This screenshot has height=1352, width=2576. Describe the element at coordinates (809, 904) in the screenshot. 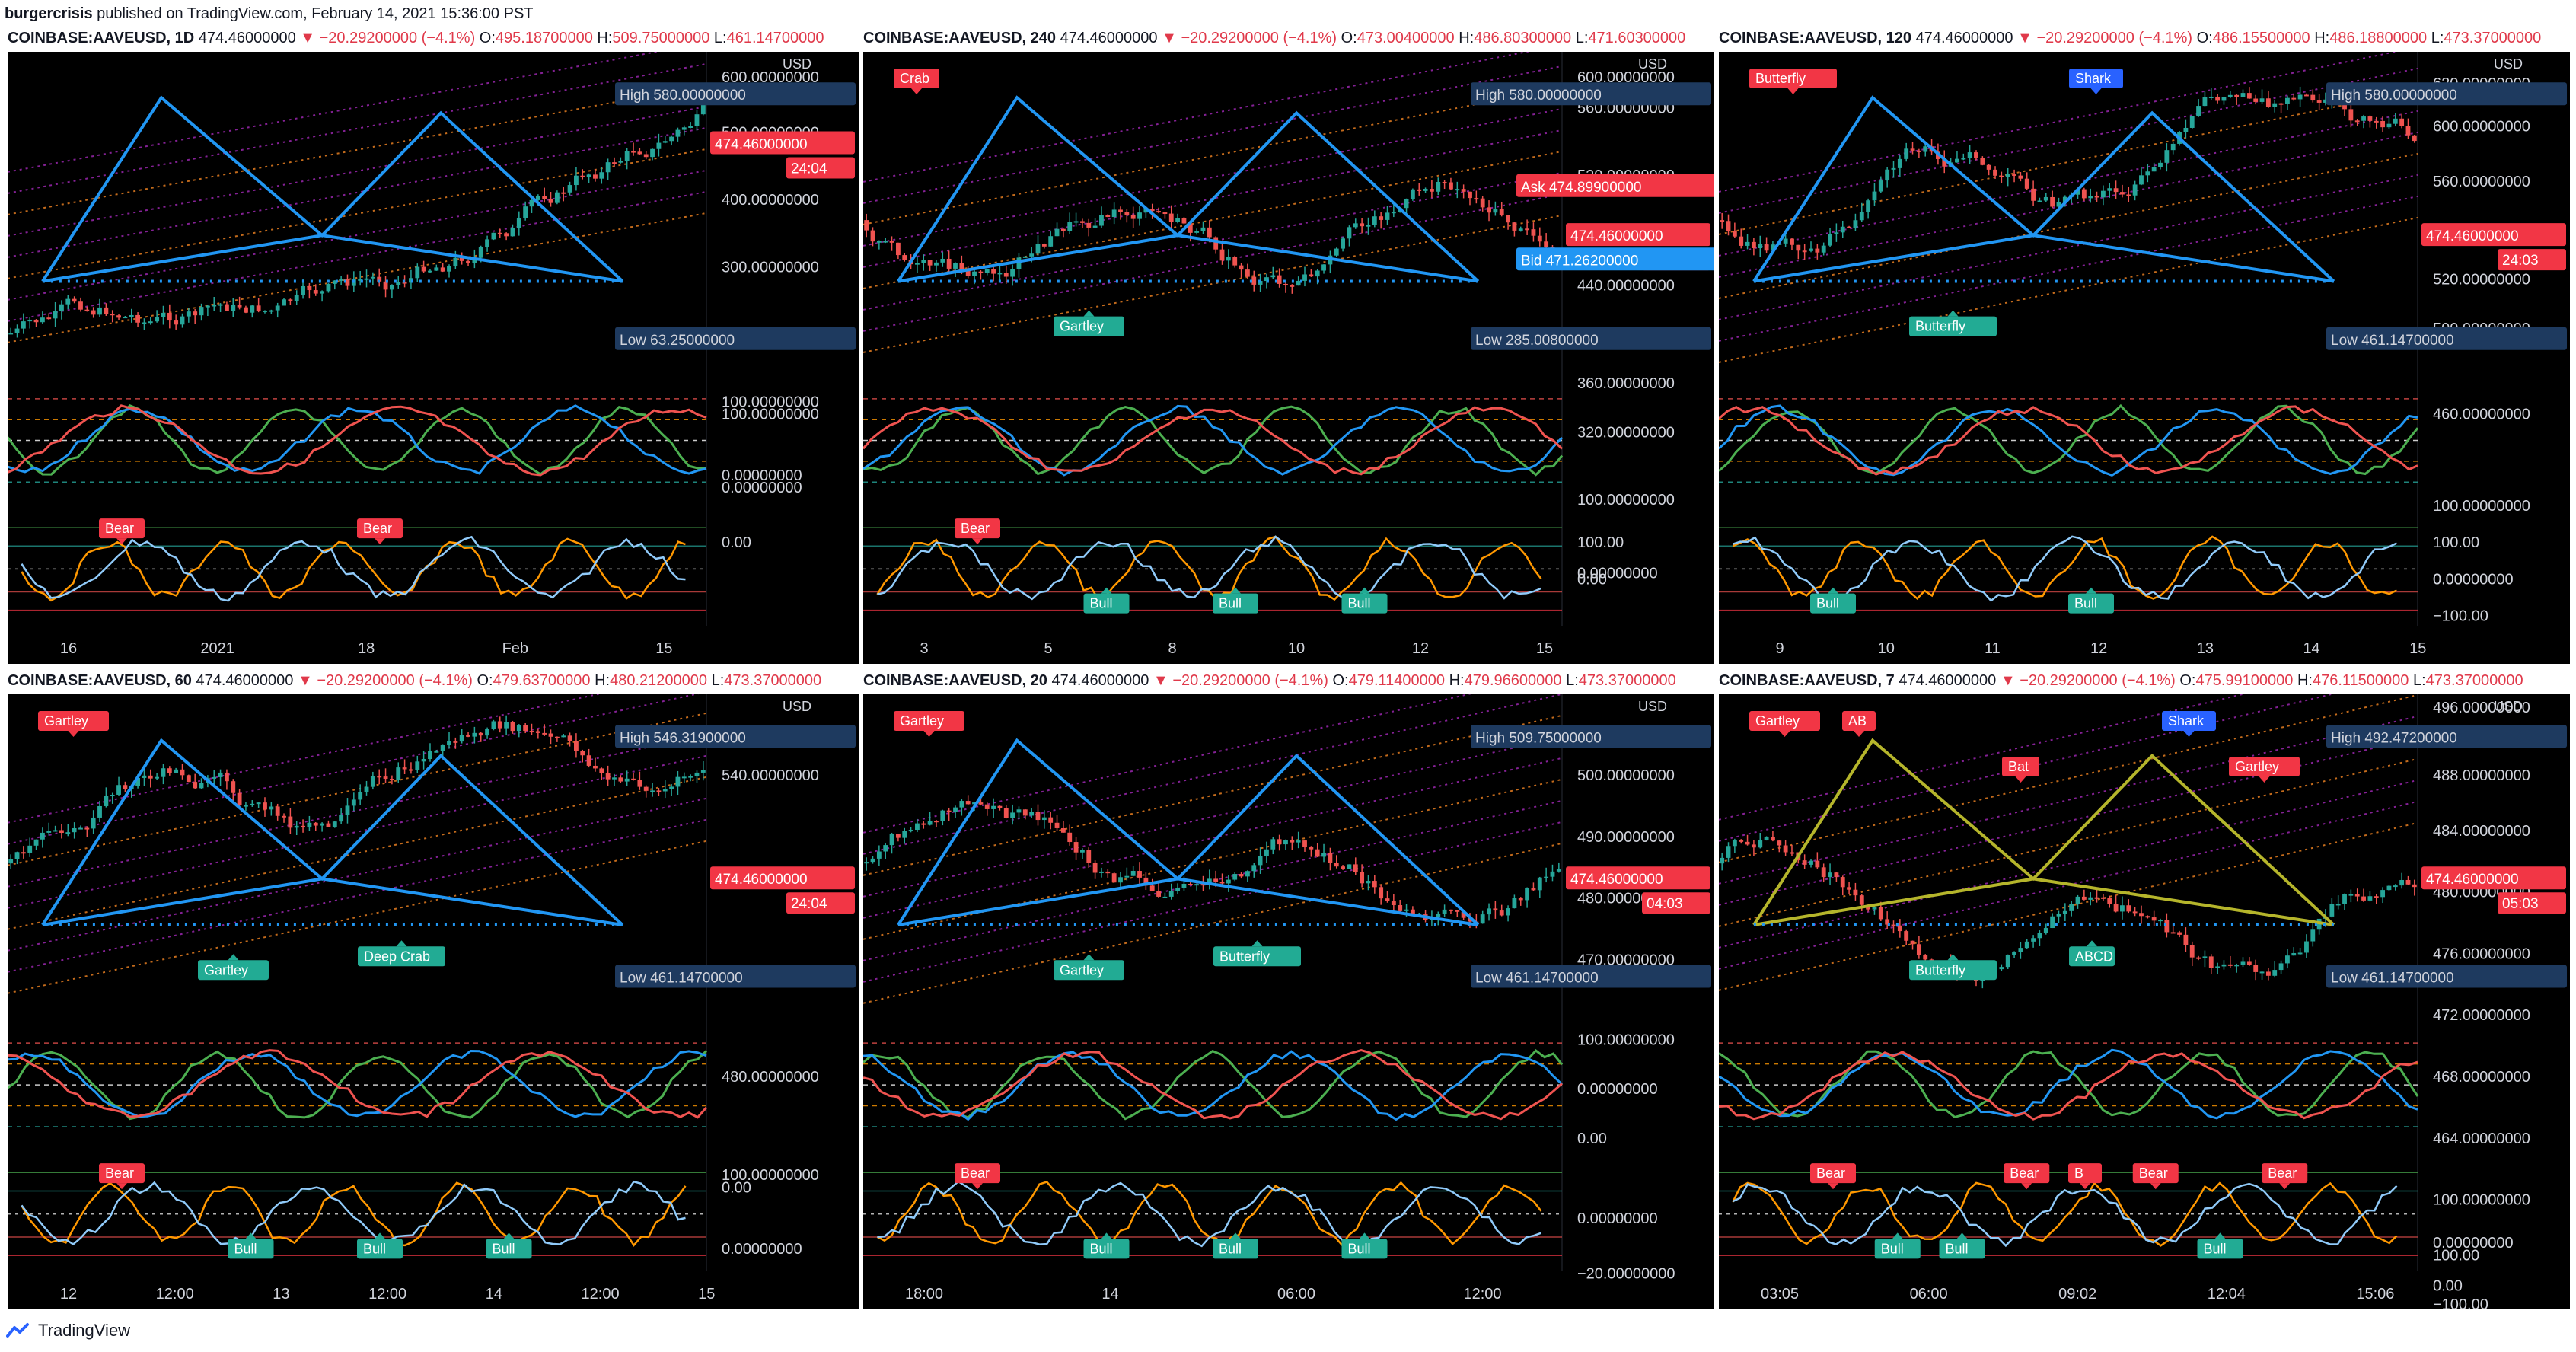

I see `bar-countdown-text: 24:04` at that location.